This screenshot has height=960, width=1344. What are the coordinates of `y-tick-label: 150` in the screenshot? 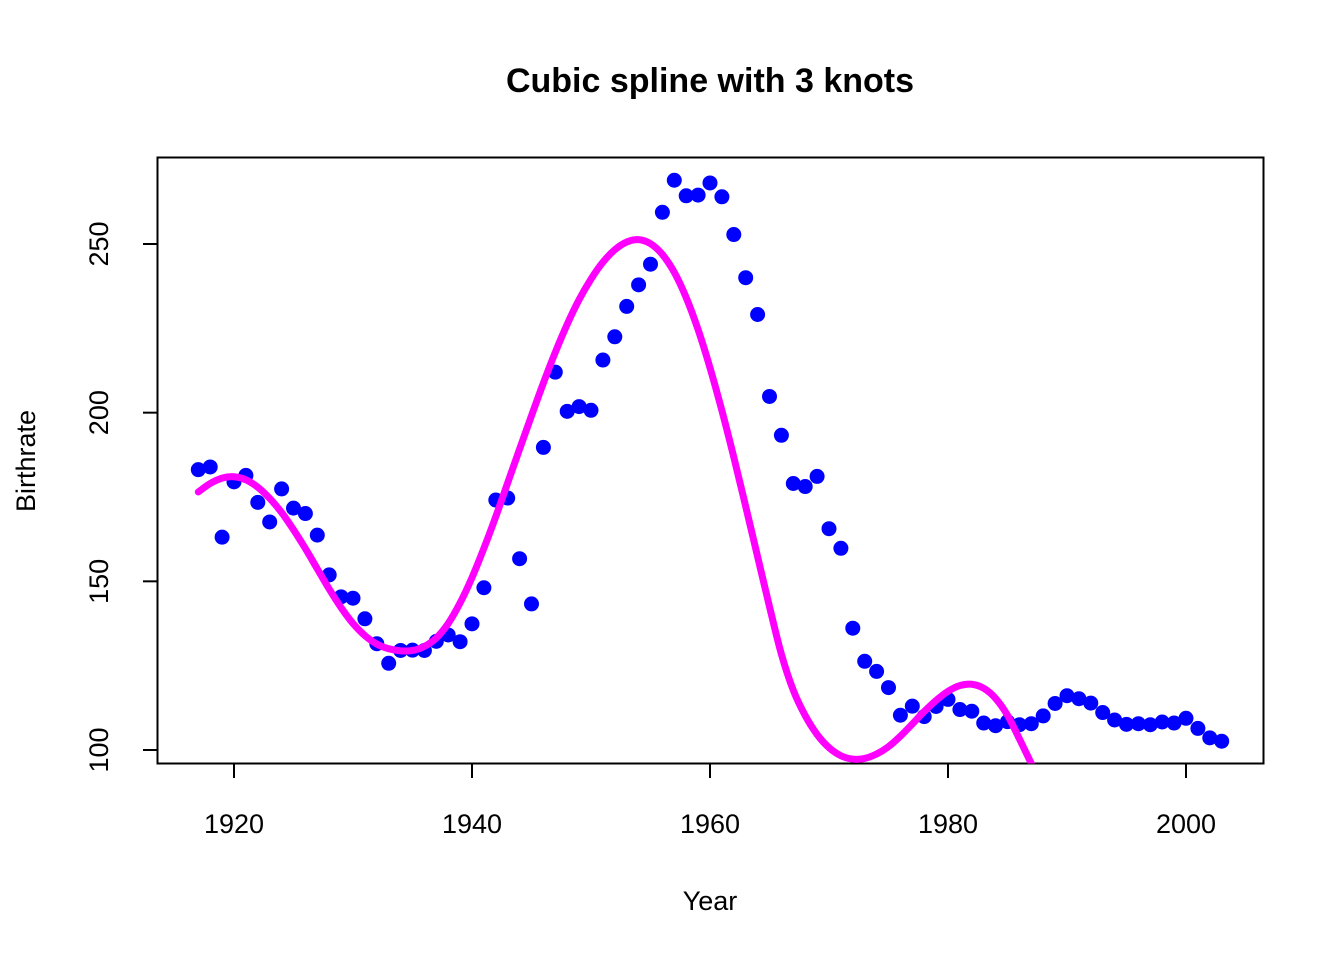 It's located at (99, 581).